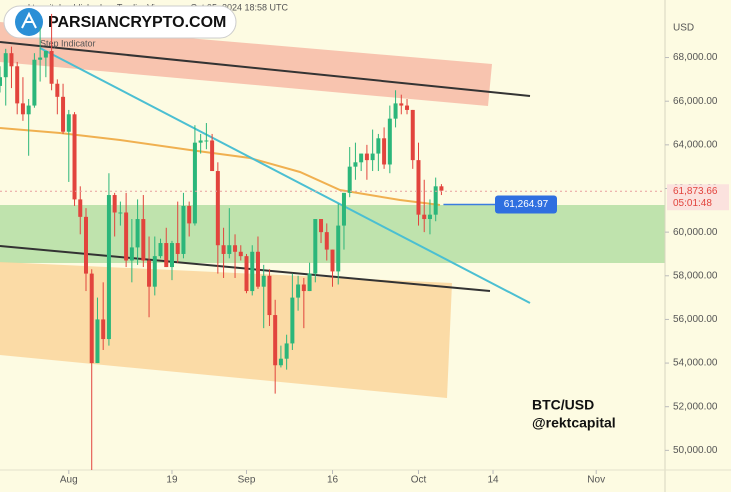 Image resolution: width=731 pixels, height=492 pixels. I want to click on y-tick-label: 58,000.00, so click(695, 275).